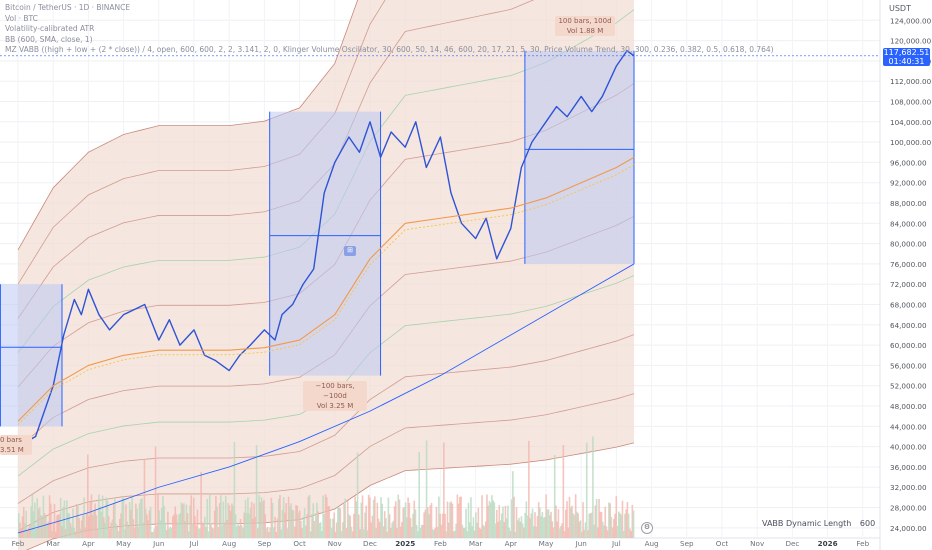 This screenshot has width=932, height=550. What do you see at coordinates (49, 39) in the screenshot?
I see `legend-bb: BB (600, SMA, close, 1)` at bounding box center [49, 39].